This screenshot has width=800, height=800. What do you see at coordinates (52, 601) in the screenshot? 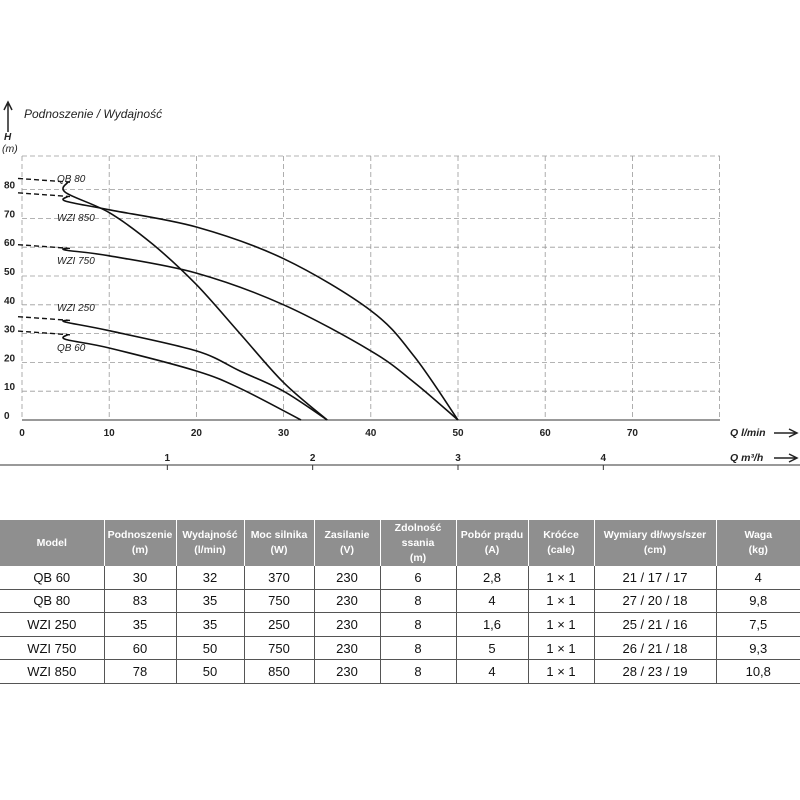
I see `model-cell: QB 80` at bounding box center [52, 601].